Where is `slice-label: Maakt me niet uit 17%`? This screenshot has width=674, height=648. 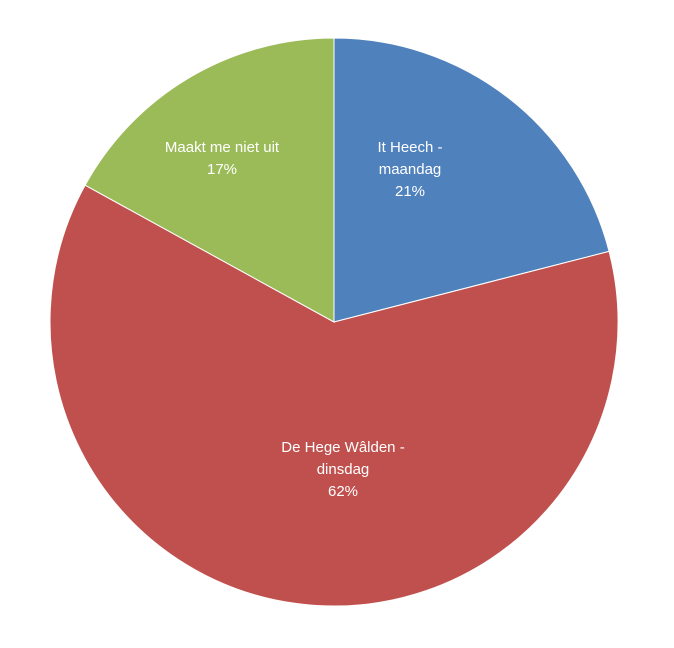 slice-label: Maakt me niet uit 17% is located at coordinates (222, 159).